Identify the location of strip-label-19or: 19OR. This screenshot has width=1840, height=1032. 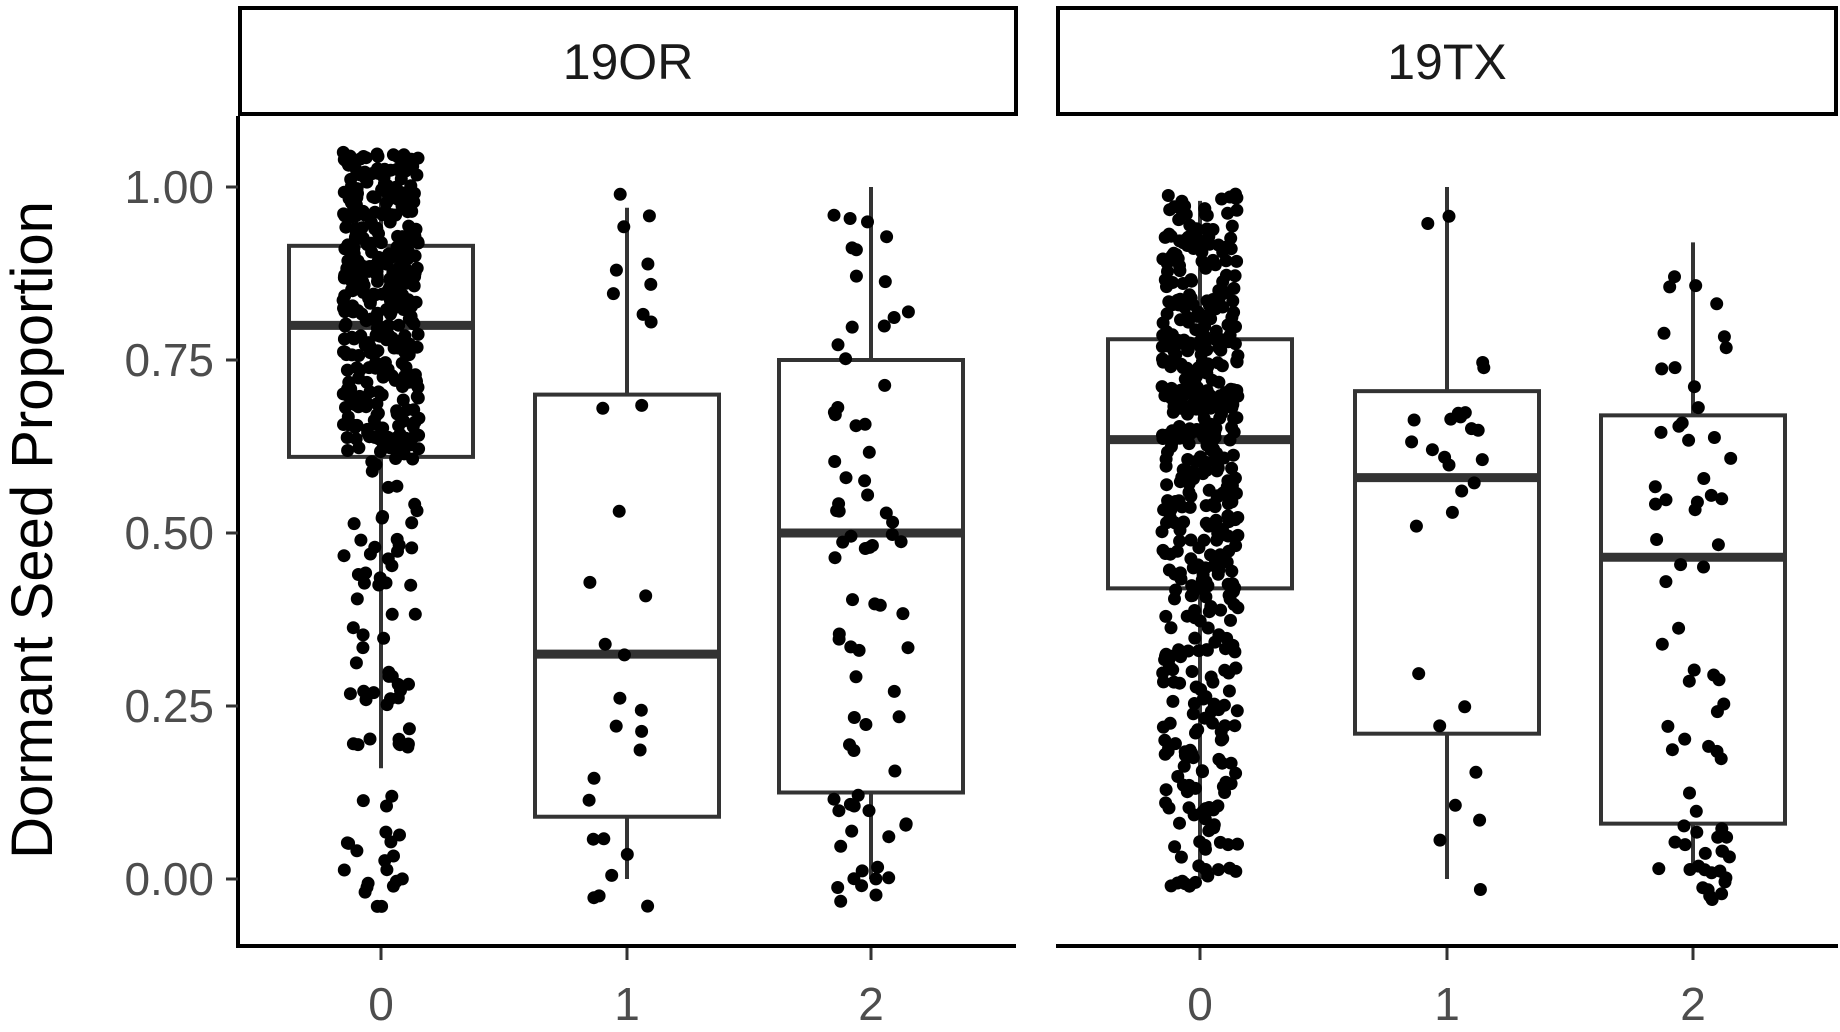
(628, 62).